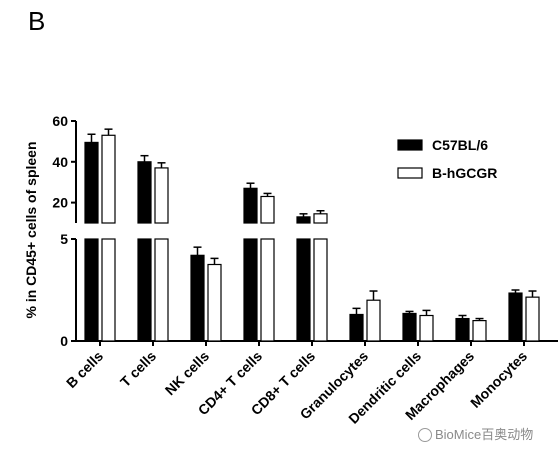  Describe the element at coordinates (460, 145) in the screenshot. I see `legend-label: C57BL/6` at that location.